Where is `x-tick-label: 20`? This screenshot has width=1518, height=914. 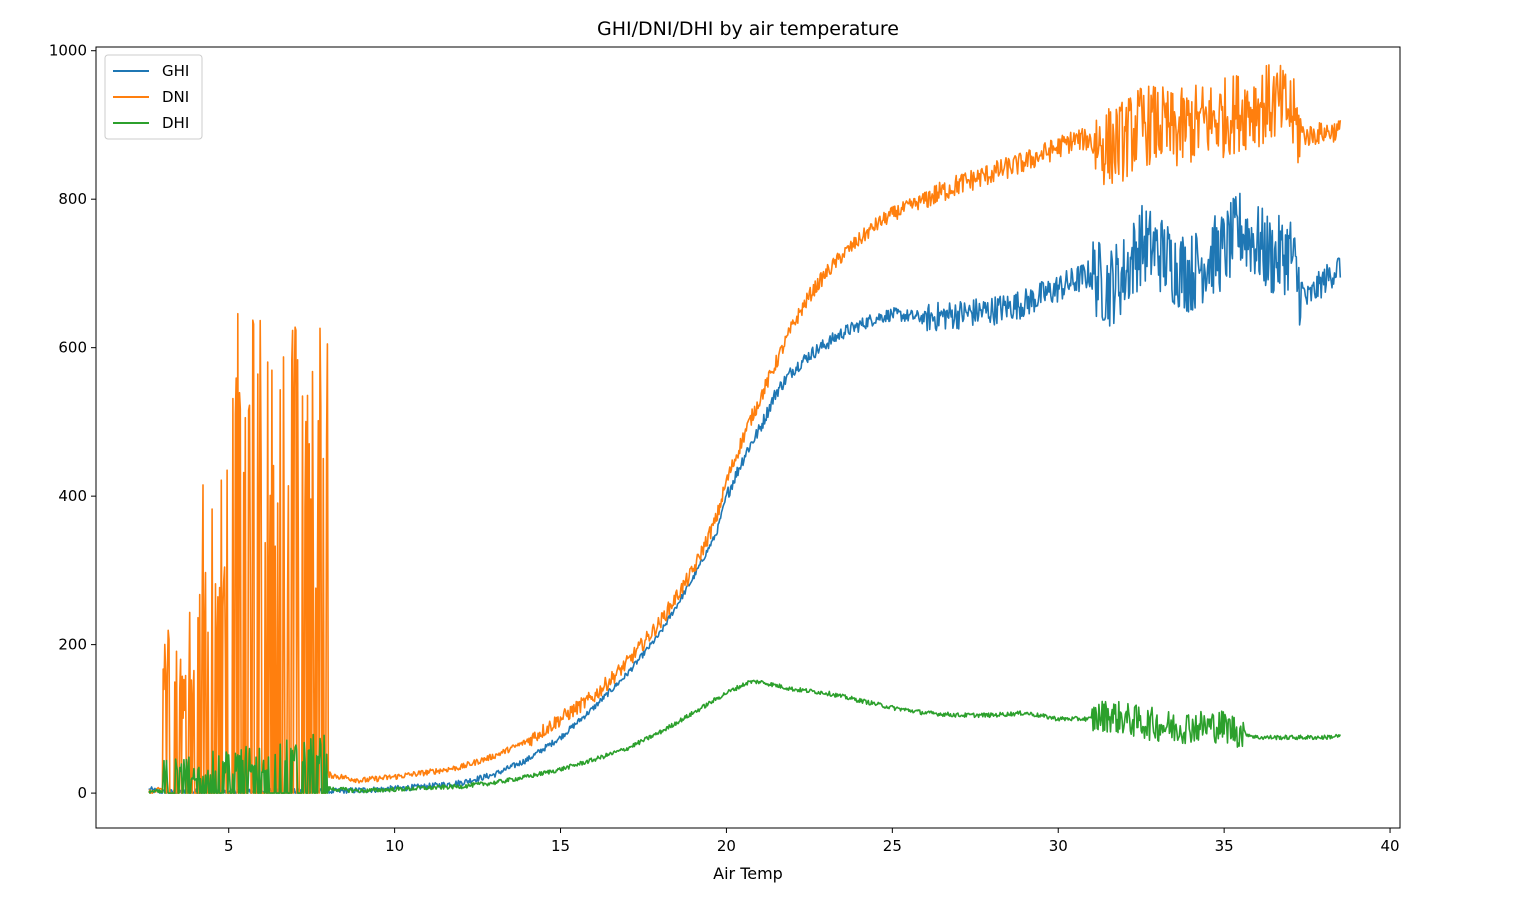 x-tick-label: 20 is located at coordinates (726, 846).